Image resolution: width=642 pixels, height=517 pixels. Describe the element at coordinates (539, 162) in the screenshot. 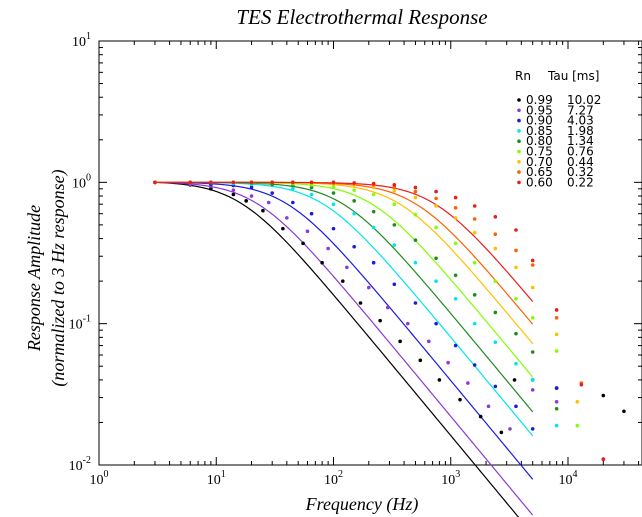

I see `legend-rn-value: 0.70` at that location.